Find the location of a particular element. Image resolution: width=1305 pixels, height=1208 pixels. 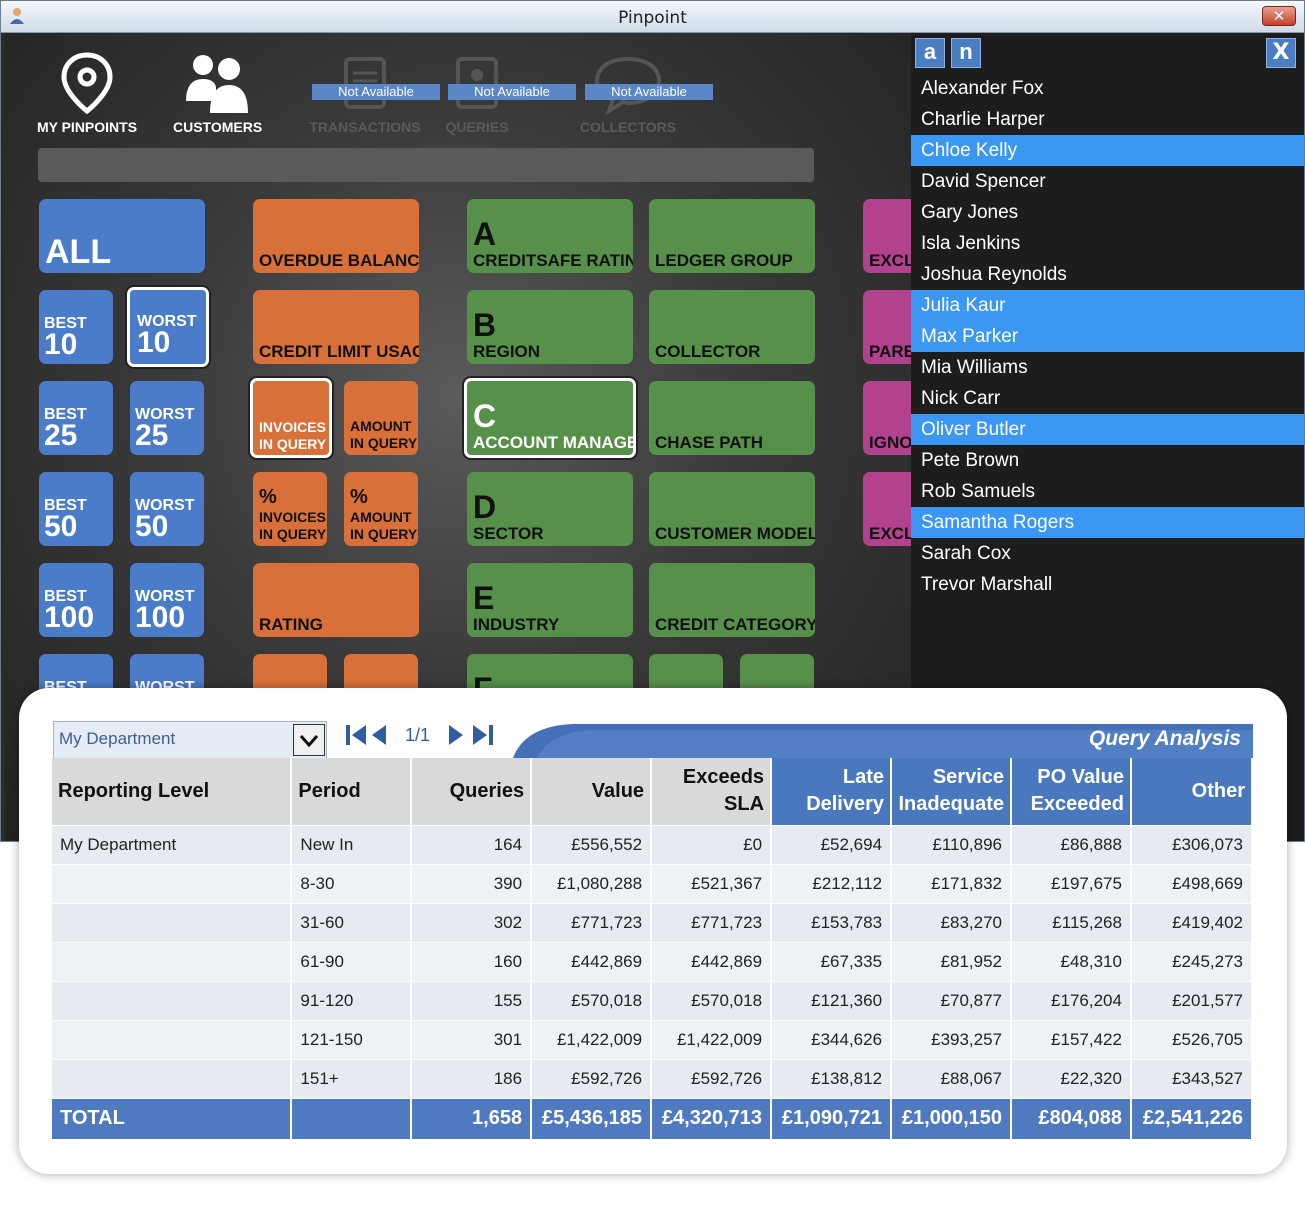

tile-pink-4: EXCLU is located at coordinates (887, 509).